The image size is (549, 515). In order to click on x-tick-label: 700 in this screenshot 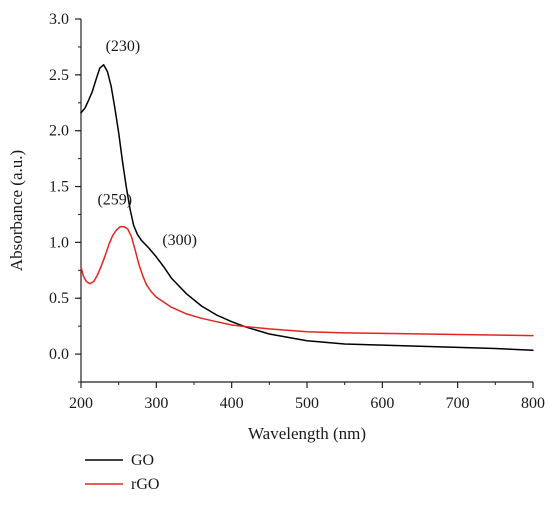, I will do `click(458, 403)`.